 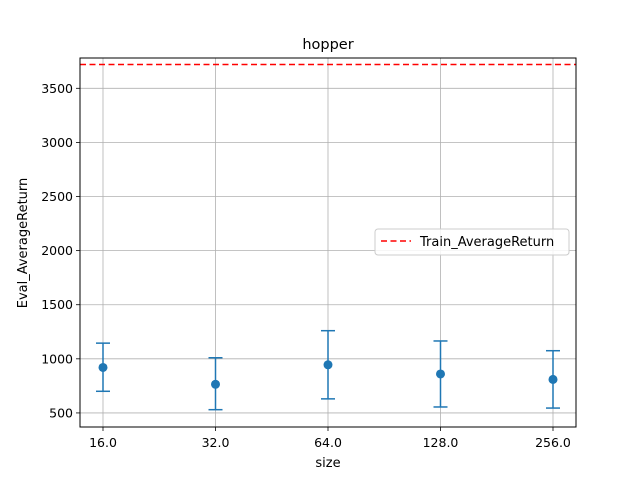 What do you see at coordinates (57, 358) in the screenshot?
I see `y-tick-label: 1000` at bounding box center [57, 358].